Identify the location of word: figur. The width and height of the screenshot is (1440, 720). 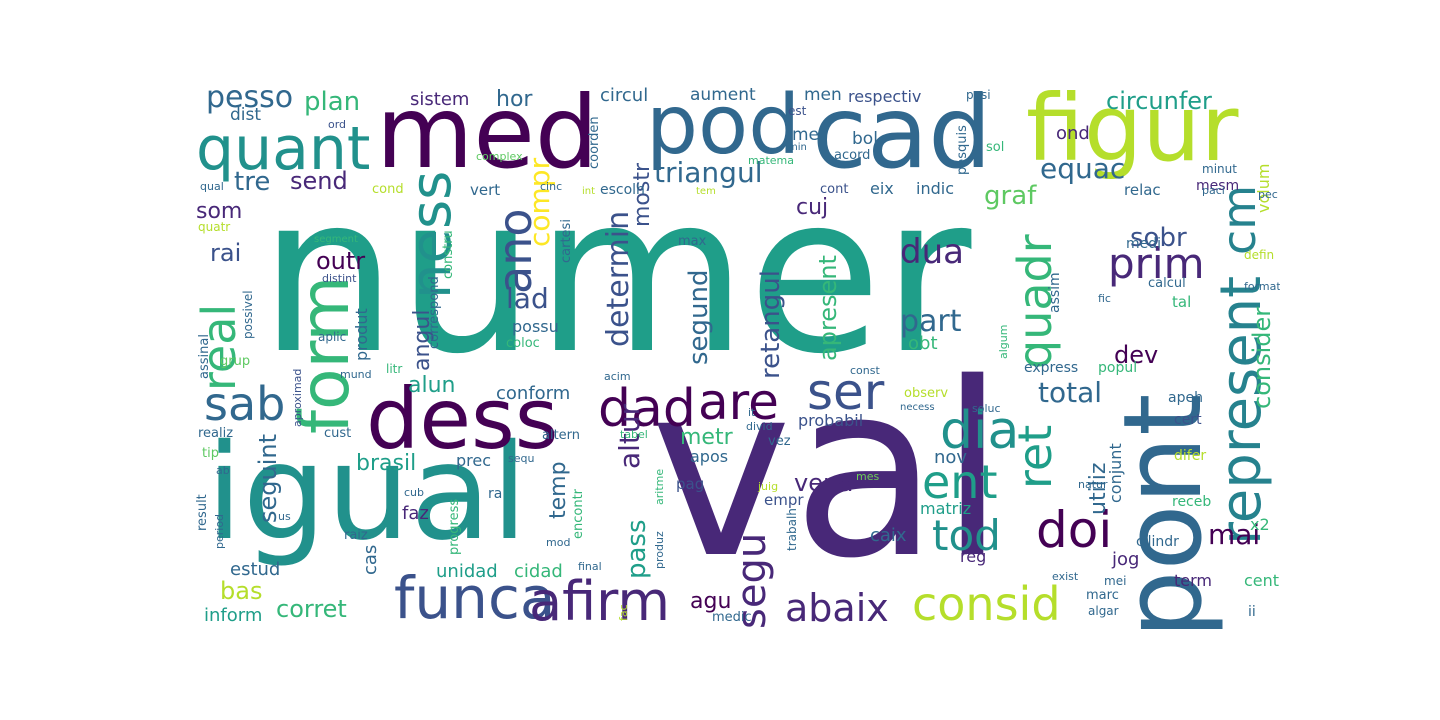
(1132, 130).